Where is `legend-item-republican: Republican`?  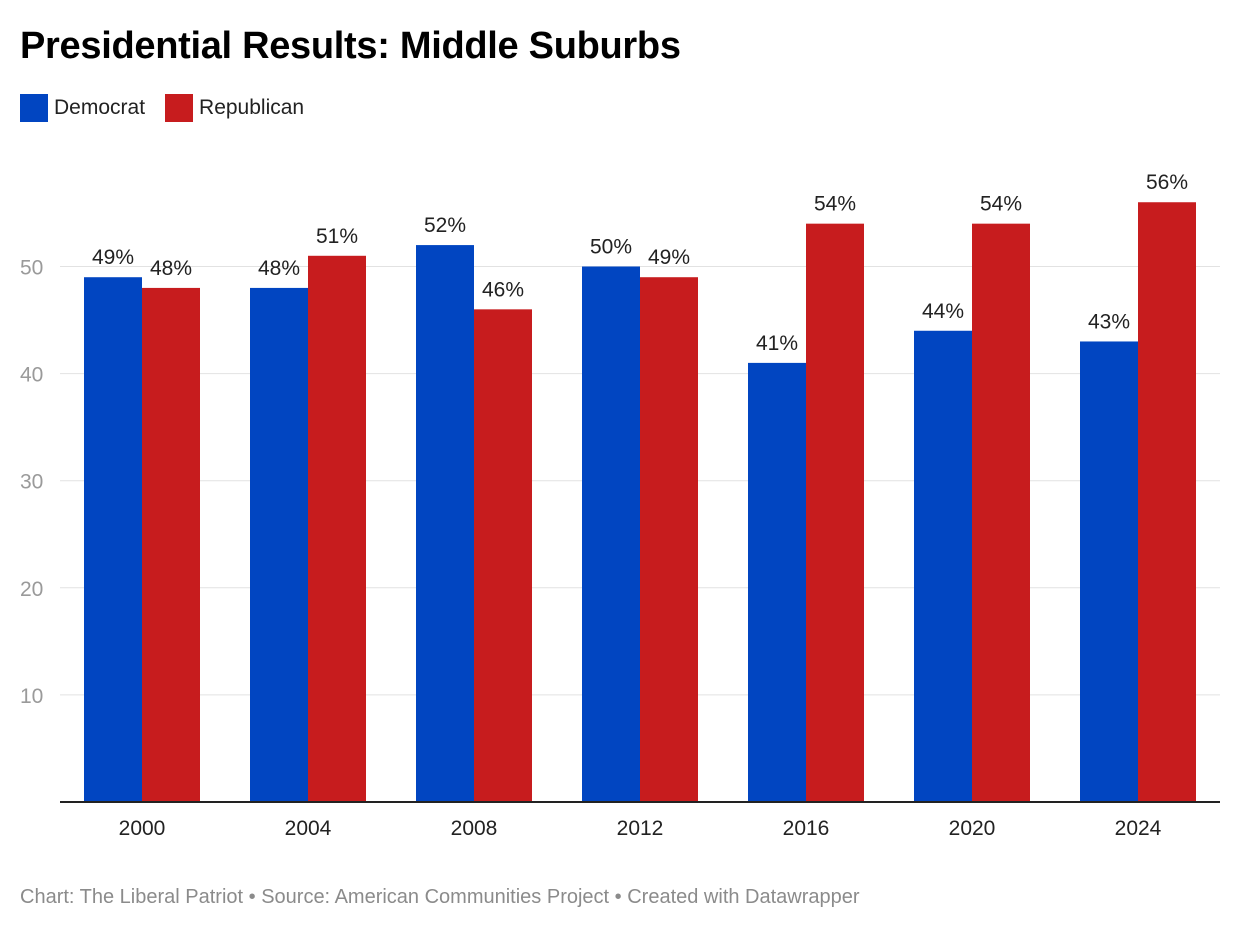
legend-item-republican: Republican is located at coordinates (234, 108).